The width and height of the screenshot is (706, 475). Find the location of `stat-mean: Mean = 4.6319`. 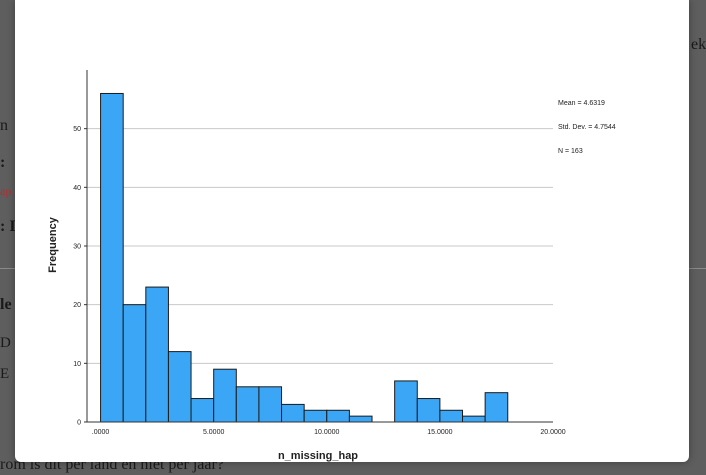

stat-mean: Mean = 4.6319 is located at coordinates (581, 103).